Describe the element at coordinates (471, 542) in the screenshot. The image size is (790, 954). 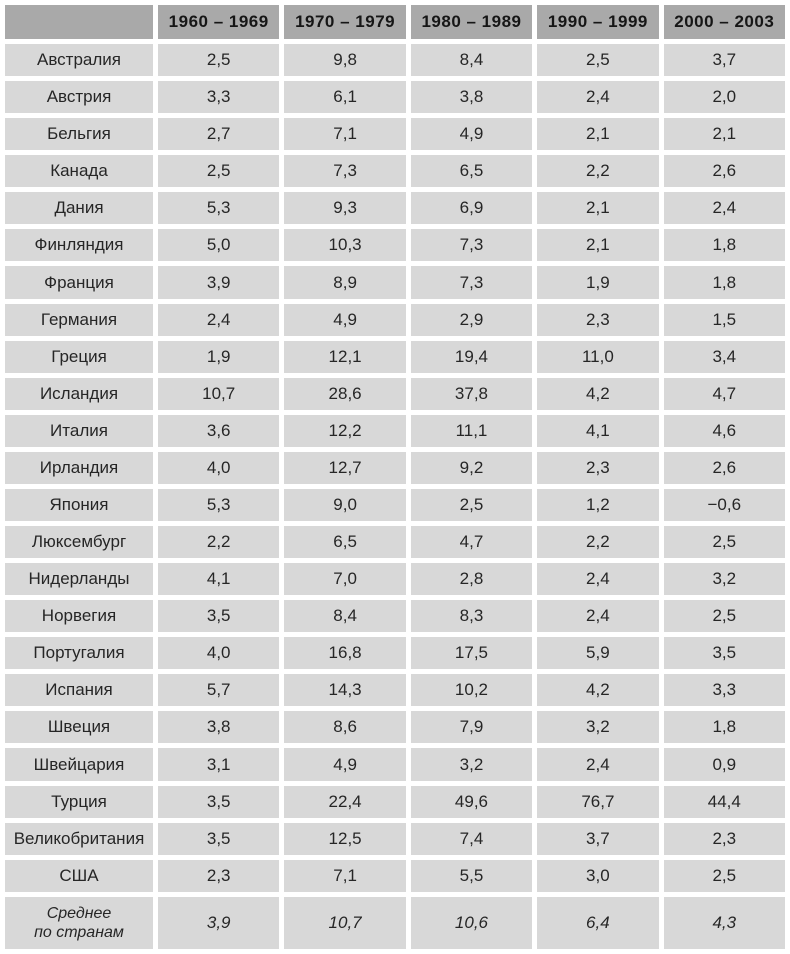
I see `value-cell: 4,7` at that location.